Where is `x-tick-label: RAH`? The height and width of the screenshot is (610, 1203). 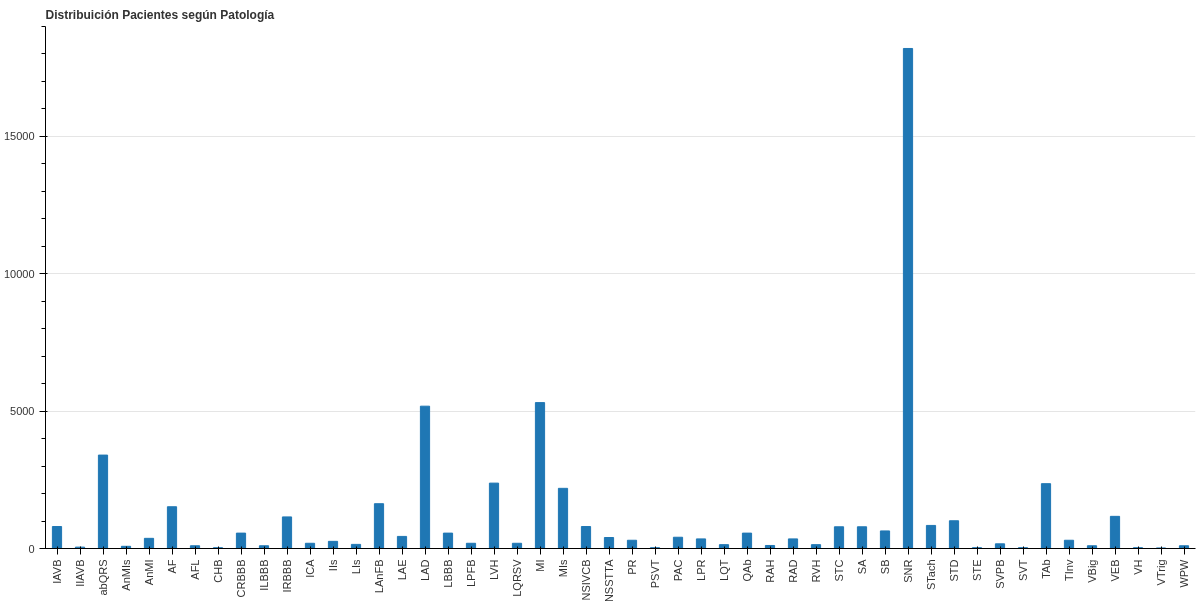 x-tick-label: RAH is located at coordinates (770, 571).